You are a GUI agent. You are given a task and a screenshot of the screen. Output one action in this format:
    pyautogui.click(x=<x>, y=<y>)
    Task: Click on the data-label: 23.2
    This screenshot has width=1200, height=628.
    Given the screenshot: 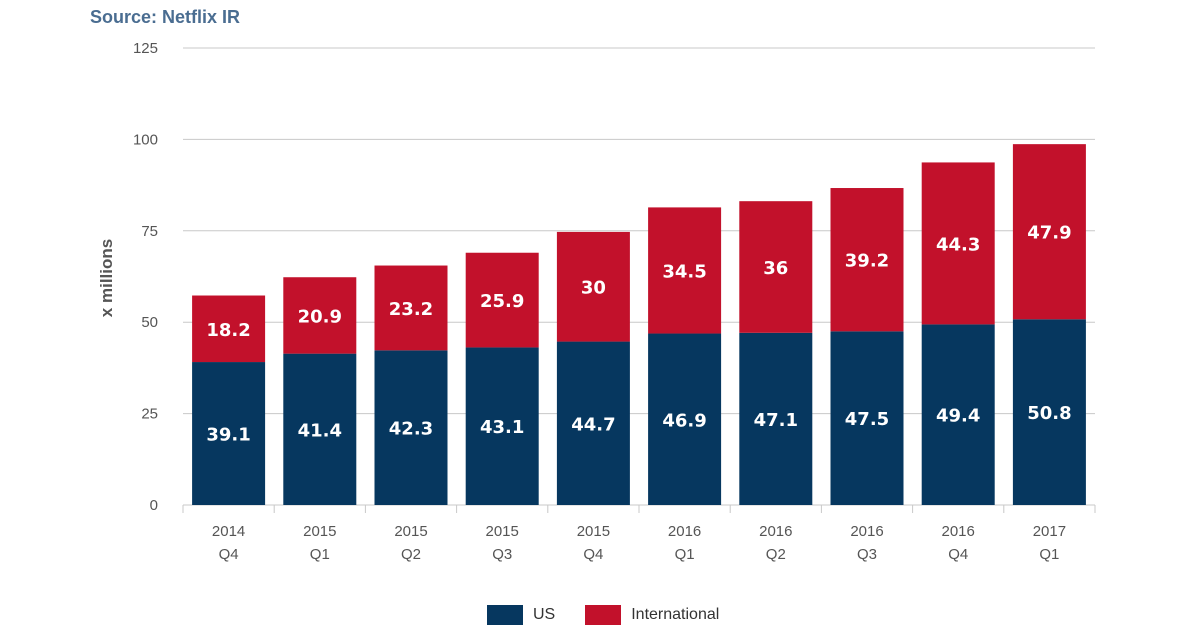 What is the action you would take?
    pyautogui.click(x=411, y=309)
    